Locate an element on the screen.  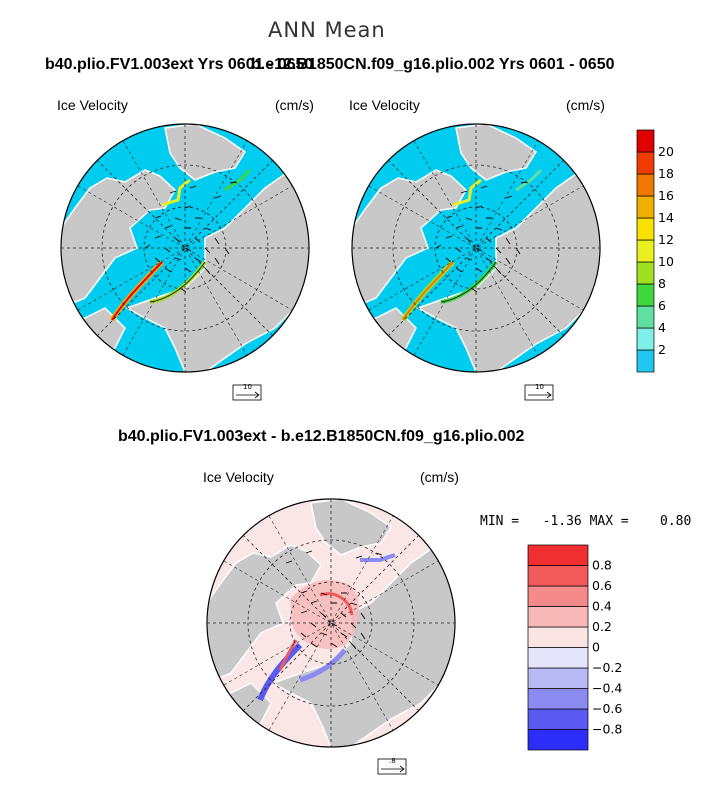
difference-colorbar-tick-label: −0.4 is located at coordinates (607, 688).